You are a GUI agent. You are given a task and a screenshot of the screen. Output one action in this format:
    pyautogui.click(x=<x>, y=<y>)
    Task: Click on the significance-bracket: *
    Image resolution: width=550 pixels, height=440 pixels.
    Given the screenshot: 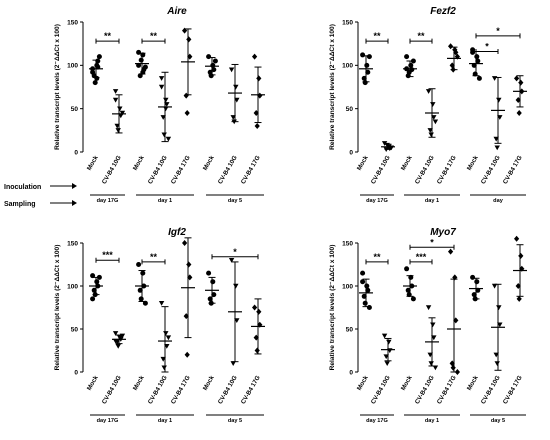 What is the action you would take?
    pyautogui.click(x=235, y=253)
    